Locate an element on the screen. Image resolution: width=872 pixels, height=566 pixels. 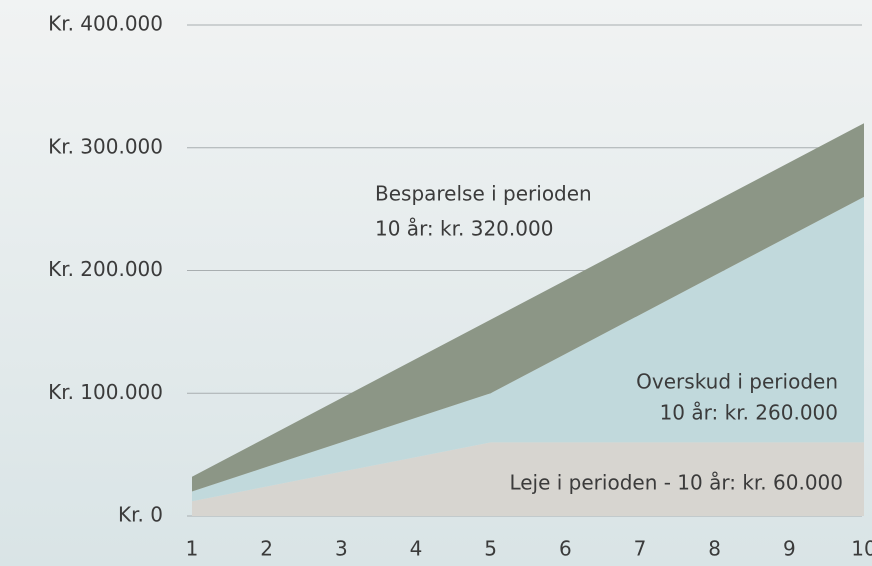
x-tick-label: 6 is located at coordinates (565, 549).